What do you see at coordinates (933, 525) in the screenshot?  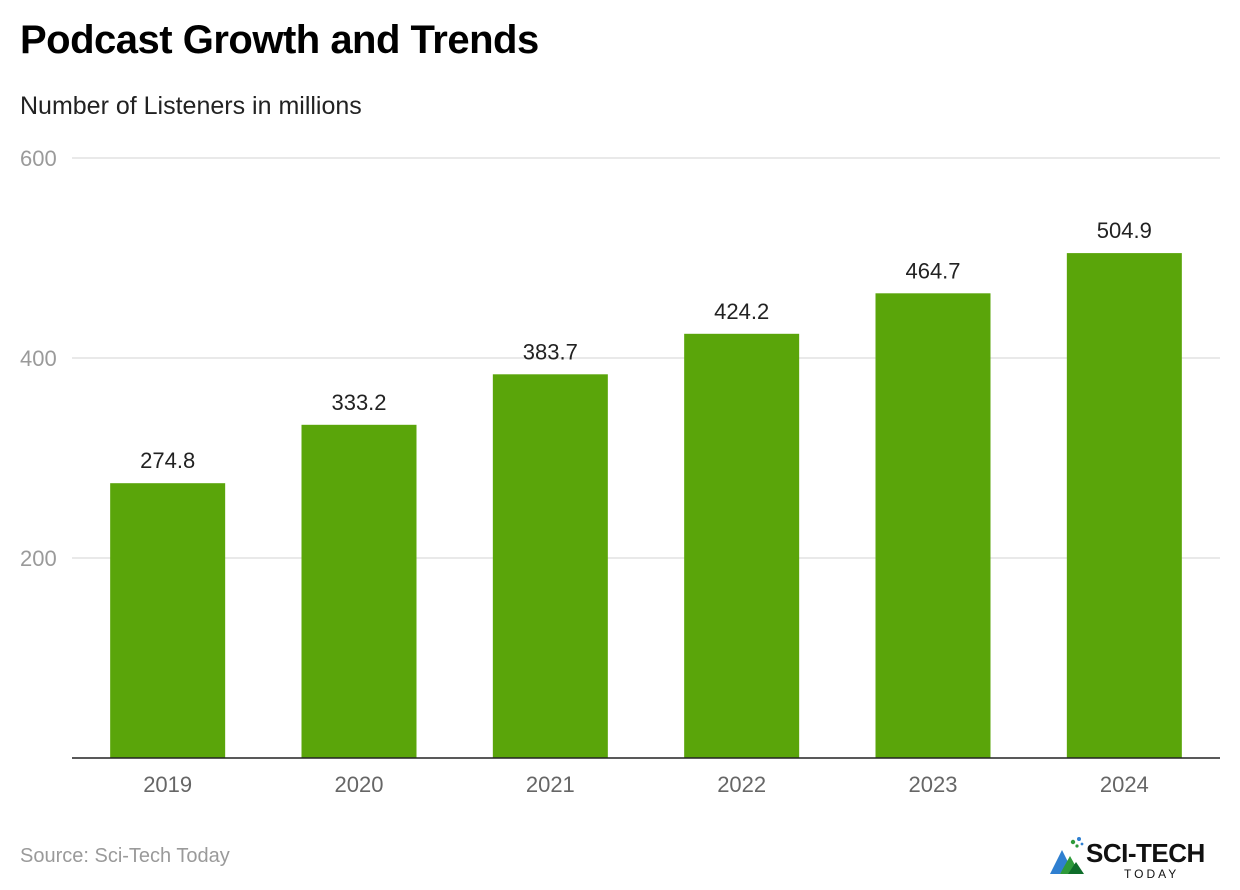 I see `bar-2023` at bounding box center [933, 525].